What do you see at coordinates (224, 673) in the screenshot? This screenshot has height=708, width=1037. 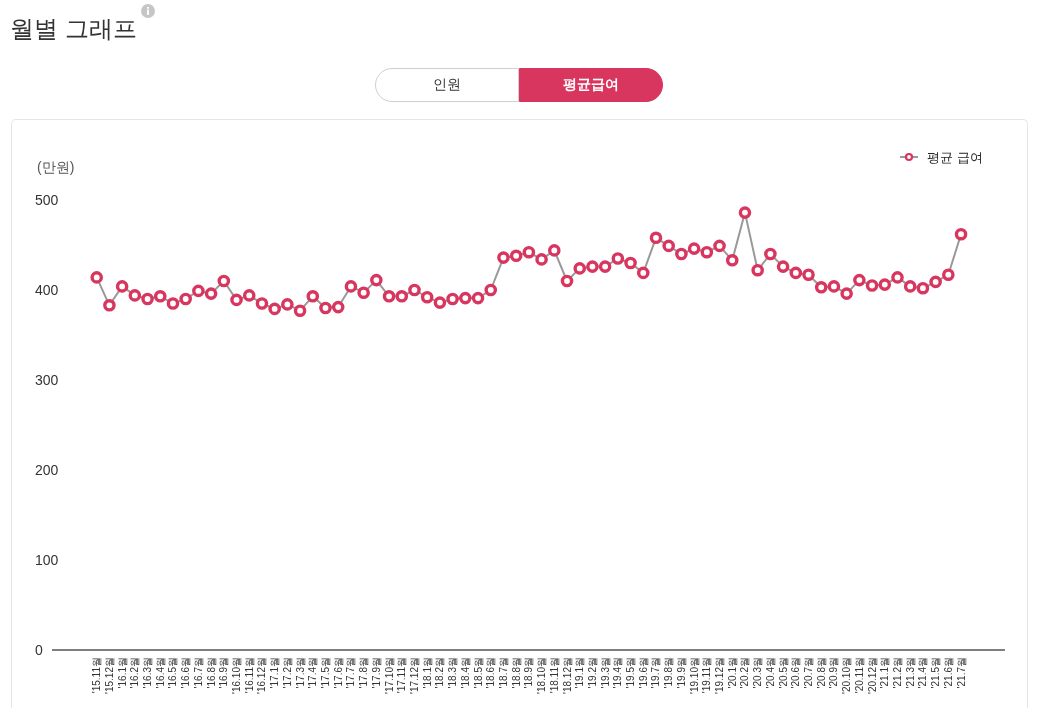 I see `x-tick-label: '16.9월` at bounding box center [224, 673].